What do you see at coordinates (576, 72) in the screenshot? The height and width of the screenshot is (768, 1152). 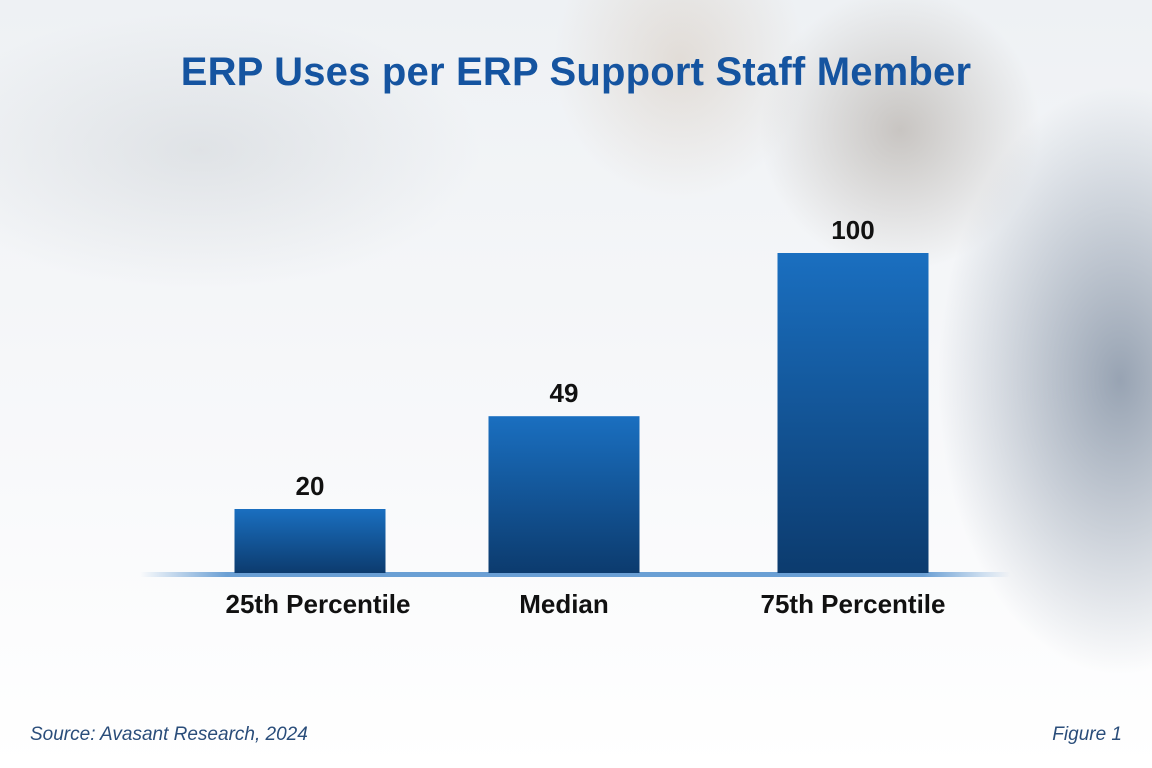 I see `chart-title: ERP Uses per ERP Support Staff Member` at bounding box center [576, 72].